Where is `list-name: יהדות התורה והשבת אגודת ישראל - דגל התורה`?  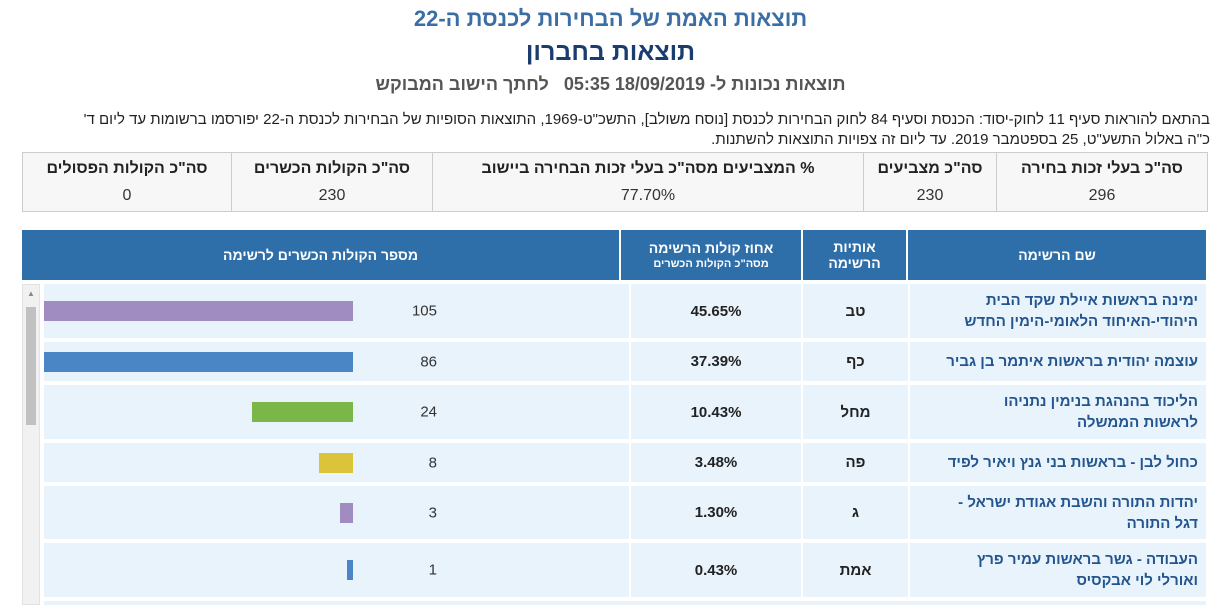
list-name: יהדות התורה והשבת אגודת ישראל - דגל התורה is located at coordinates (1057, 512).